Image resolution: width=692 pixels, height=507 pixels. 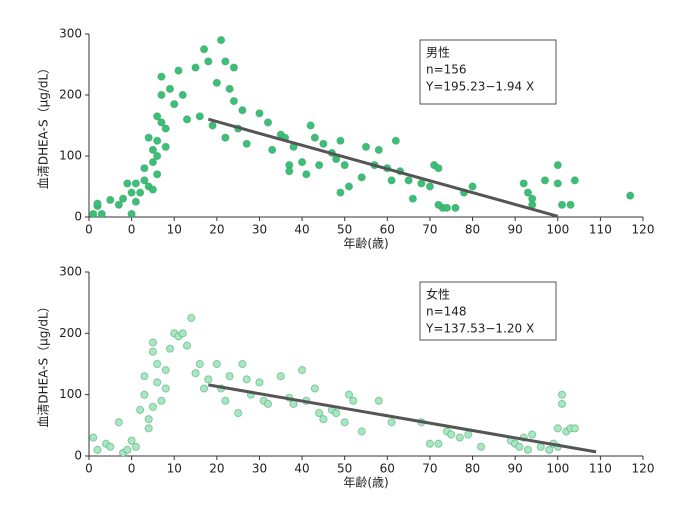 I want to click on annotation: n=148, so click(x=446, y=312).